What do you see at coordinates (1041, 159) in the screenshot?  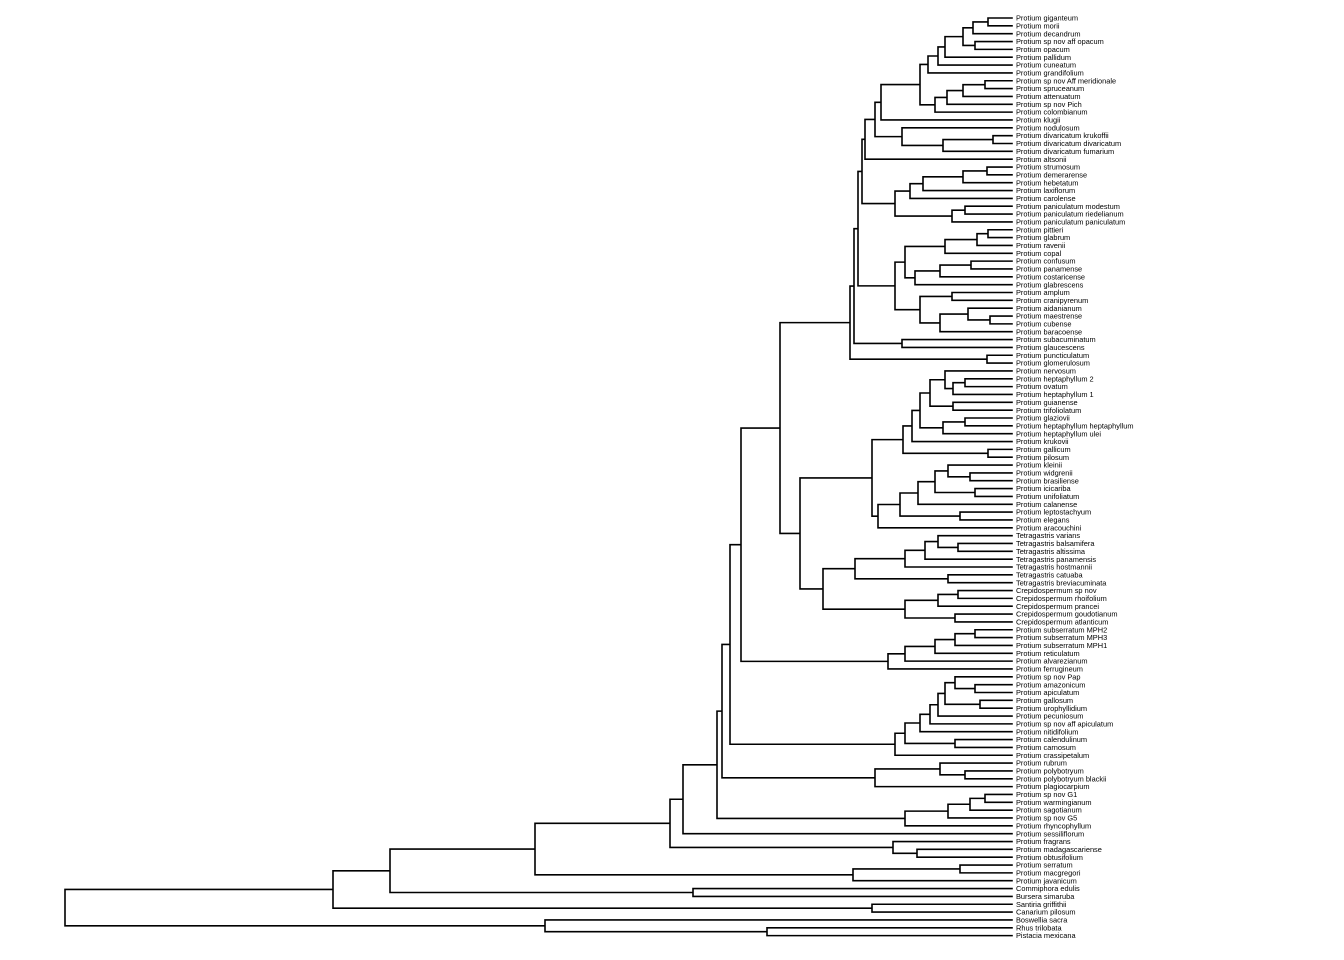 I see `tip-label: Protium altsonii` at bounding box center [1041, 159].